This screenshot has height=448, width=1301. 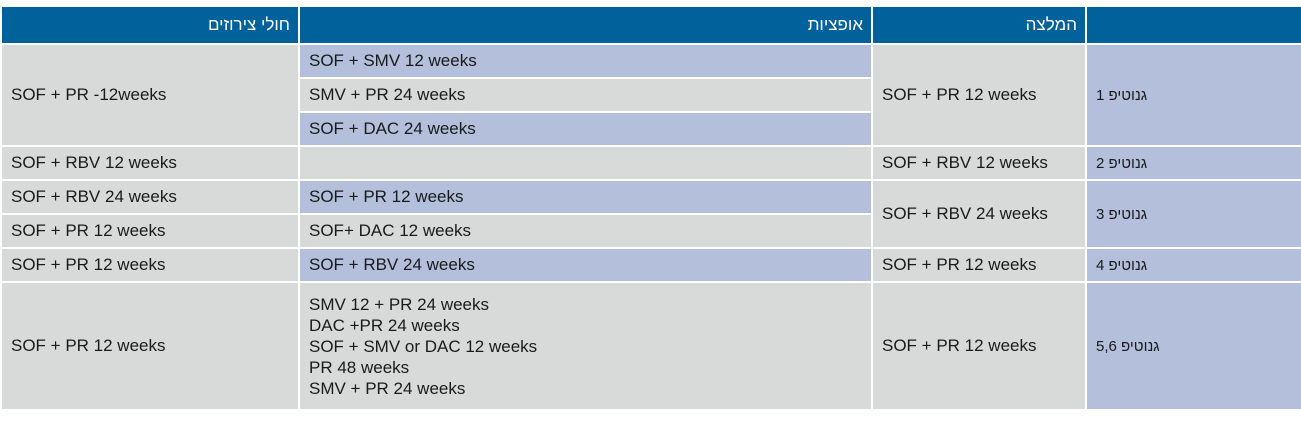 I want to click on option-line: DAC +PR 24 weeks, so click(x=384, y=325).